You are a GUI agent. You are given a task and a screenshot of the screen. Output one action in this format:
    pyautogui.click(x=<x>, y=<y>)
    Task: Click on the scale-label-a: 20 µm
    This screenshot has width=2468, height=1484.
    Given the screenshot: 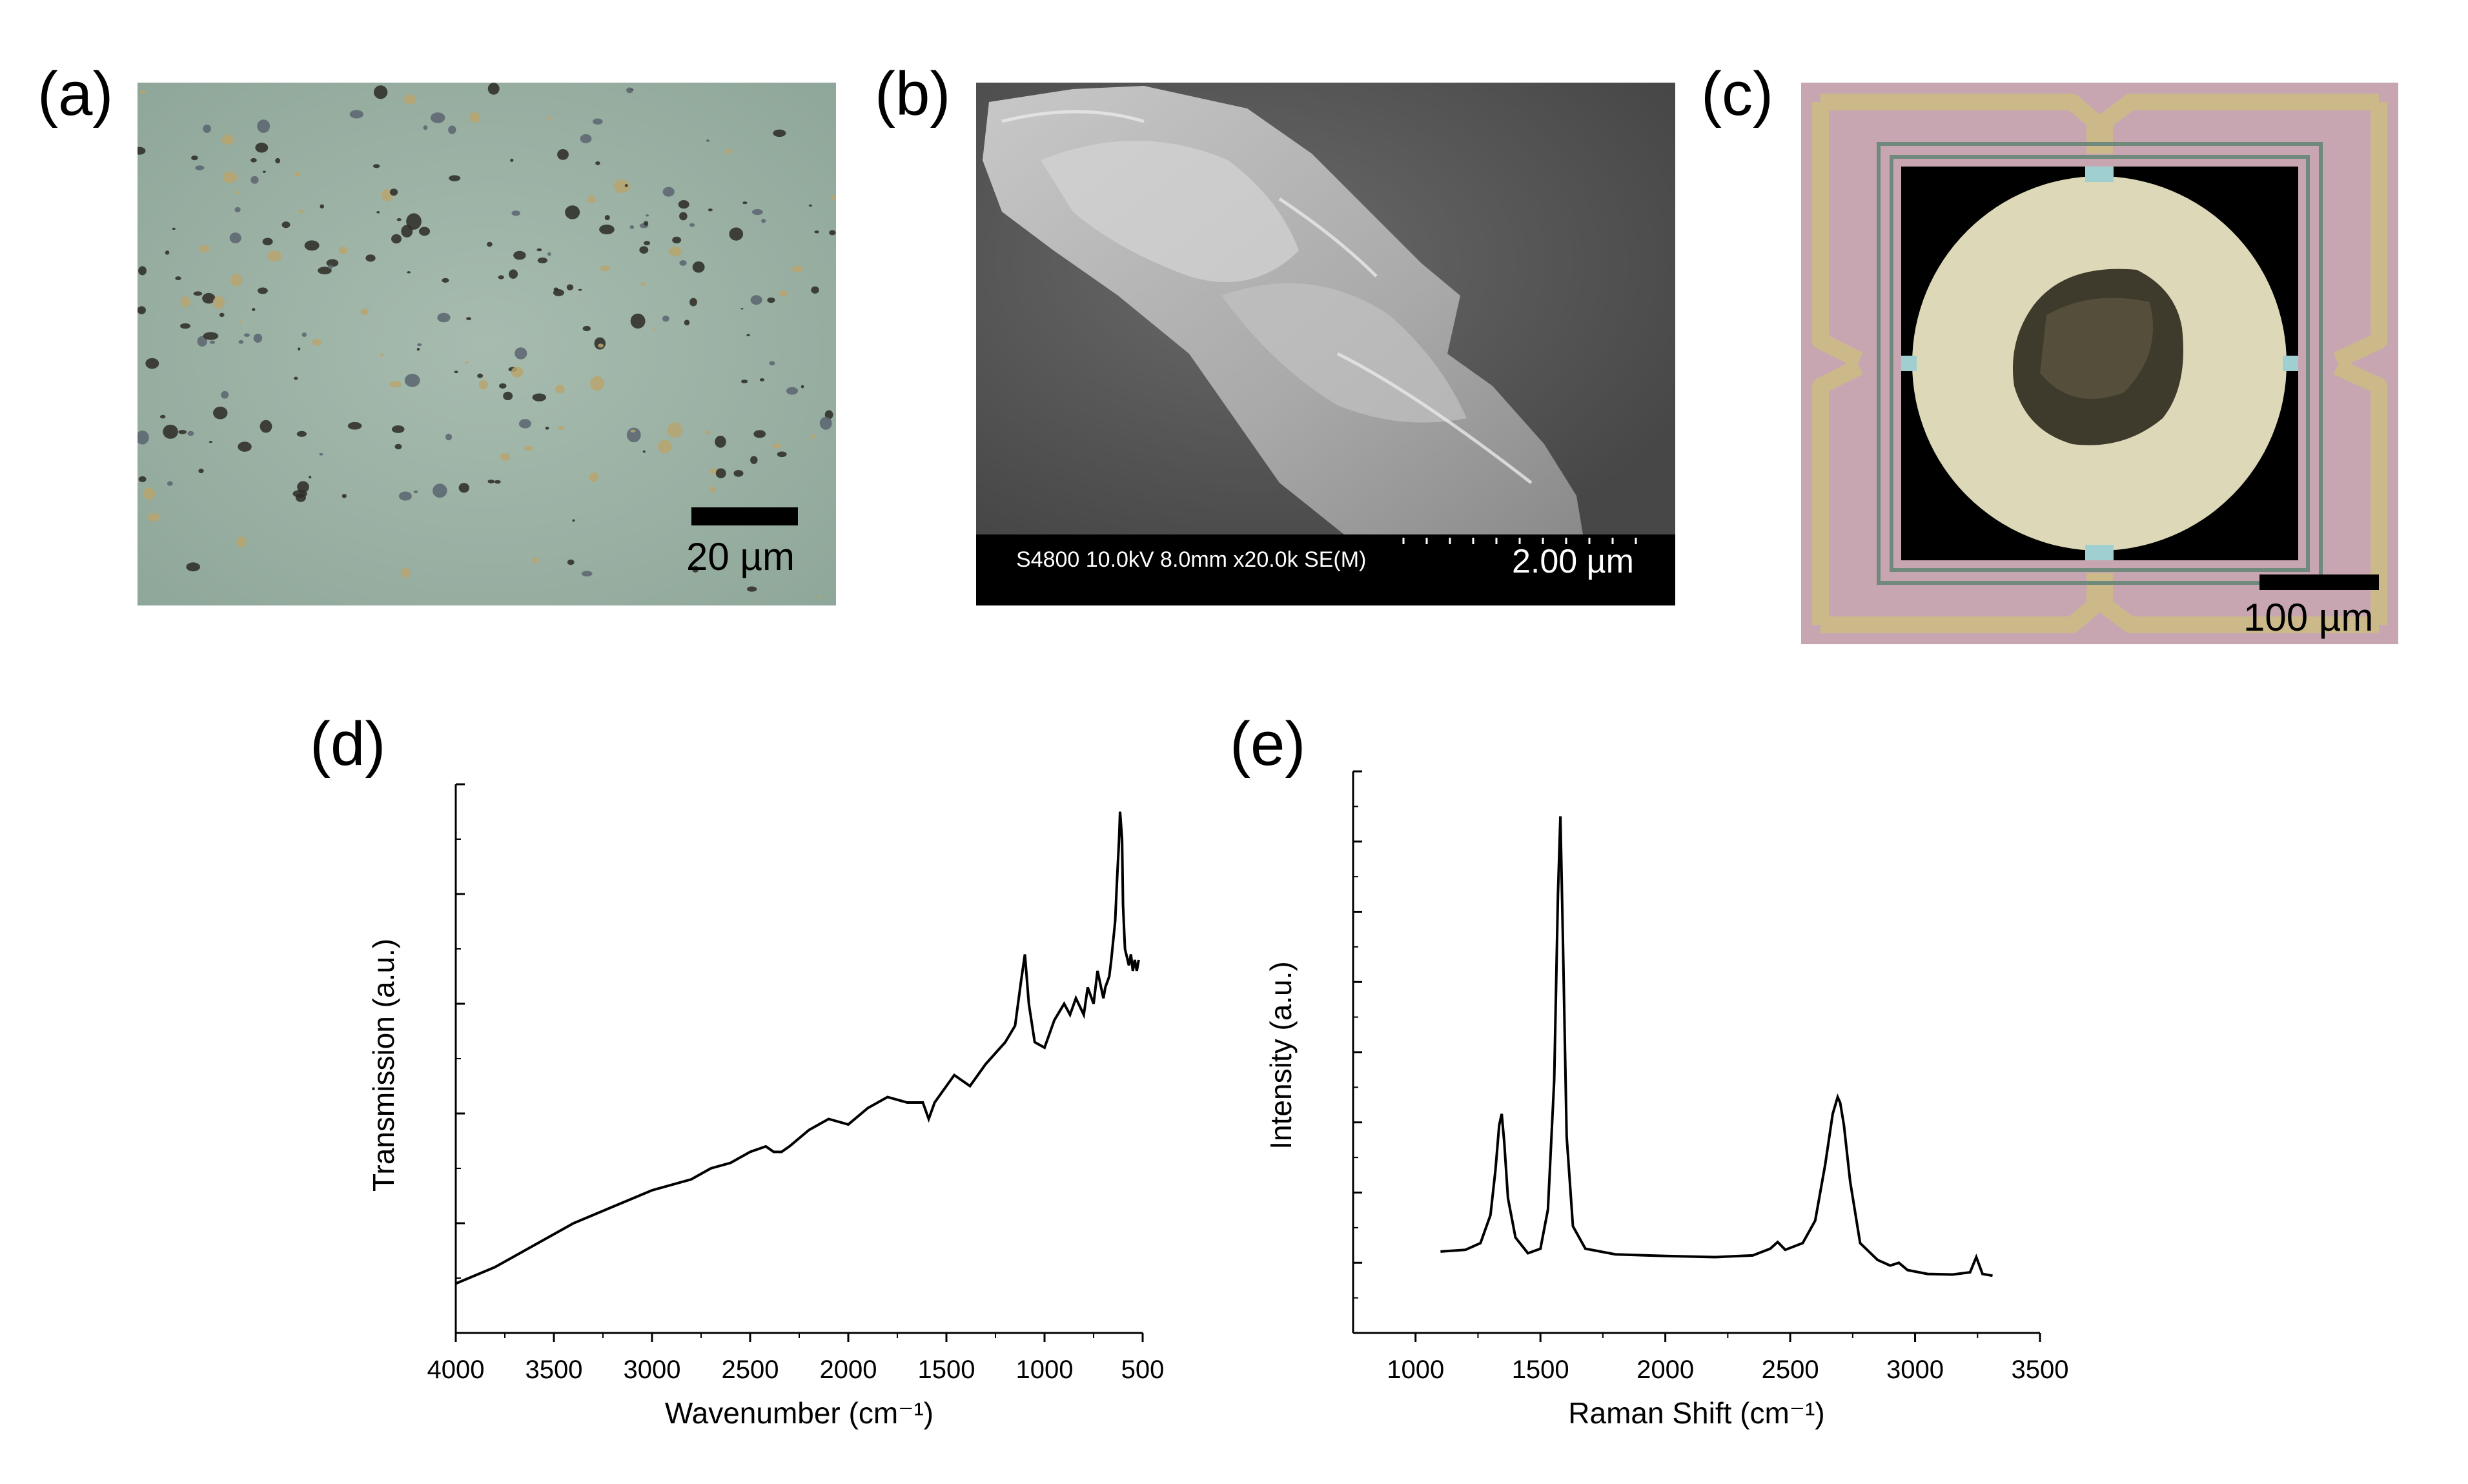 What is the action you would take?
    pyautogui.click(x=740, y=556)
    